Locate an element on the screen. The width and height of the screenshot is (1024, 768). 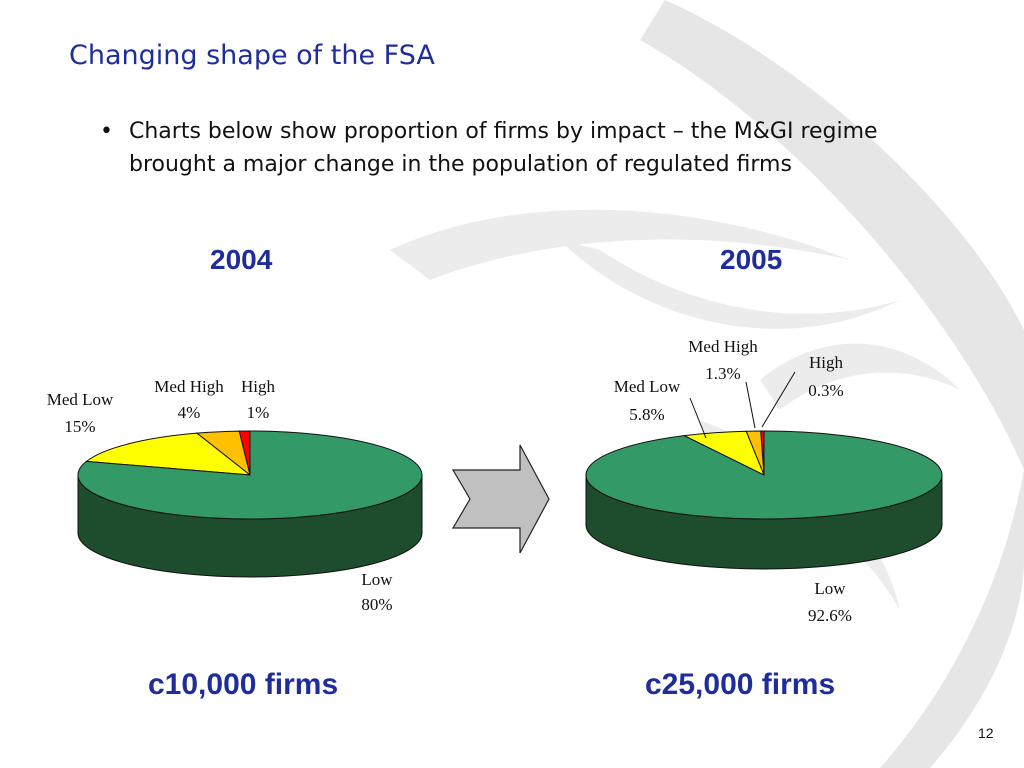
pie-value-label: 80% is located at coordinates (376, 604).